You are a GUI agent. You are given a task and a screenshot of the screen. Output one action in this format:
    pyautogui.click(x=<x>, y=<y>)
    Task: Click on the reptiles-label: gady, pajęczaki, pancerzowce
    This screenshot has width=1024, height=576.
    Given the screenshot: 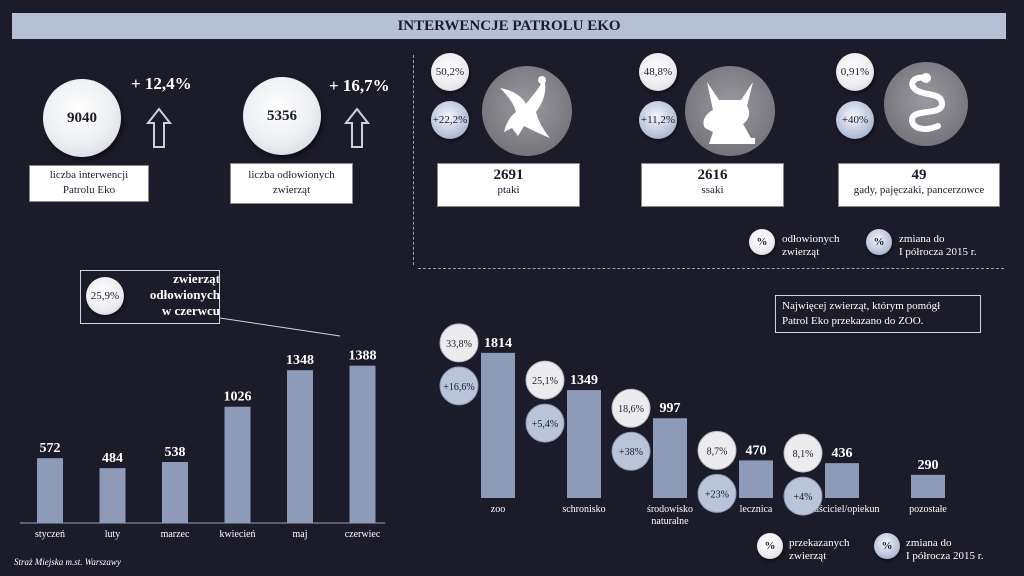 What is the action you would take?
    pyautogui.click(x=919, y=190)
    